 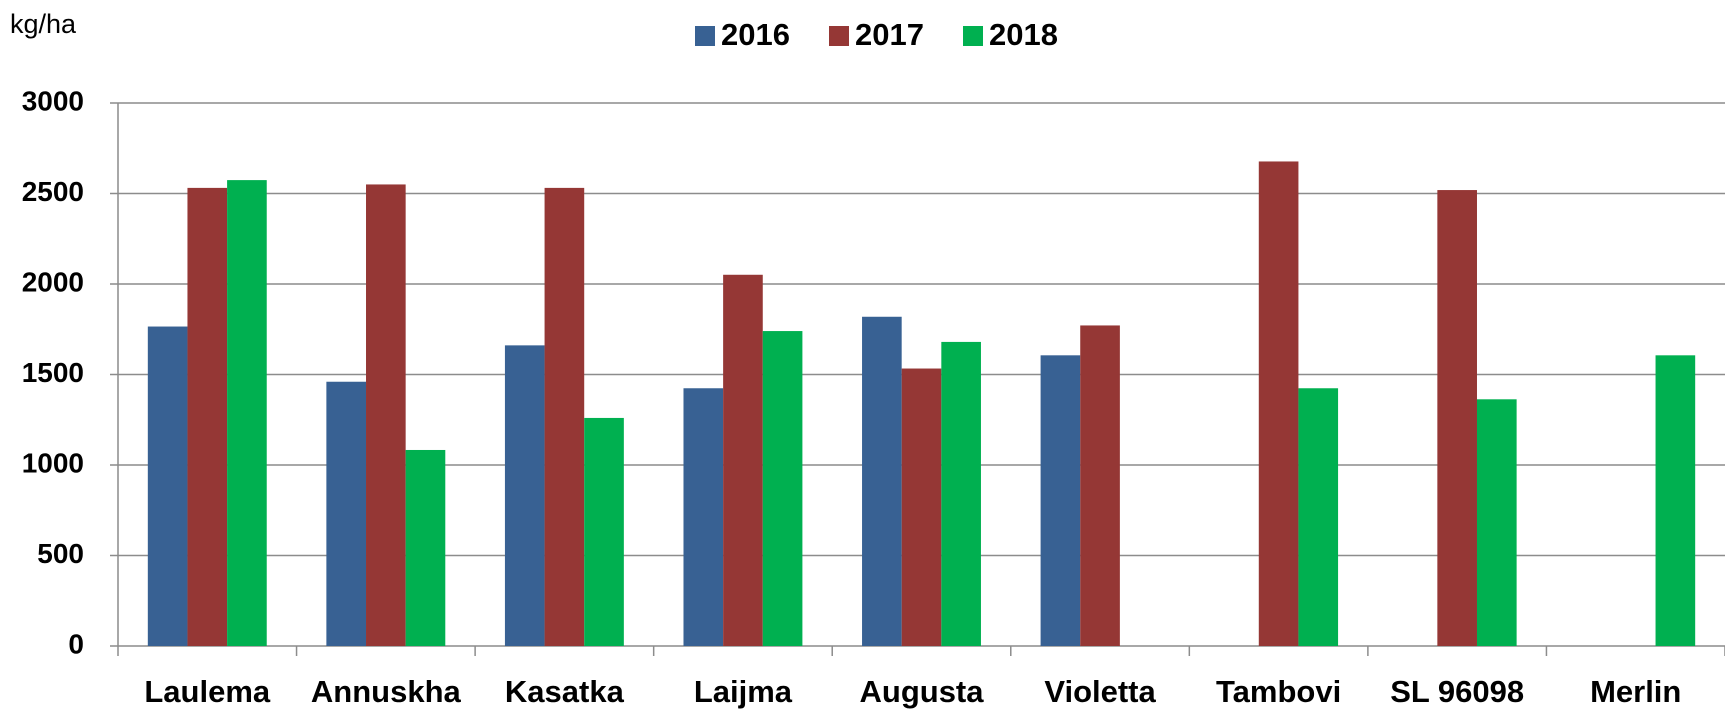 I want to click on x-tick-label: Laulema, so click(x=207, y=691).